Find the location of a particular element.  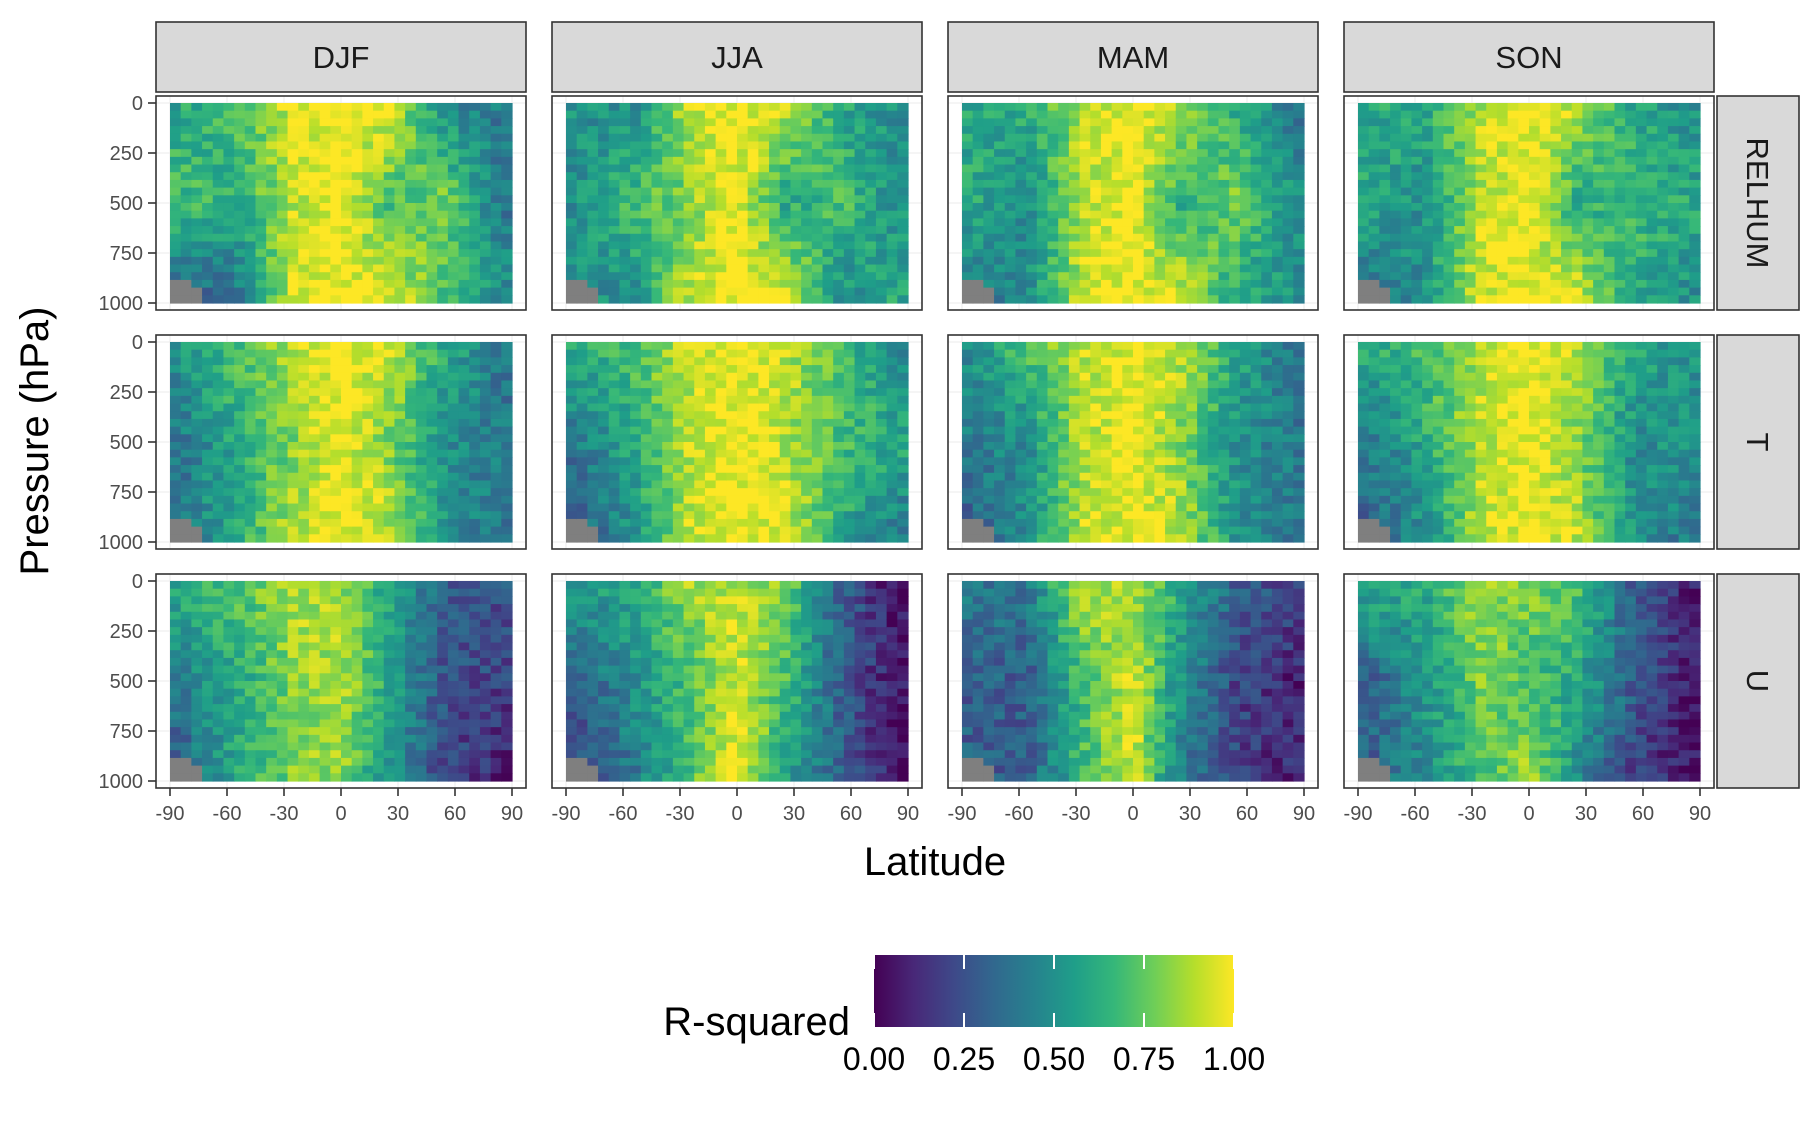

heatmap-cells is located at coordinates (737, 203).